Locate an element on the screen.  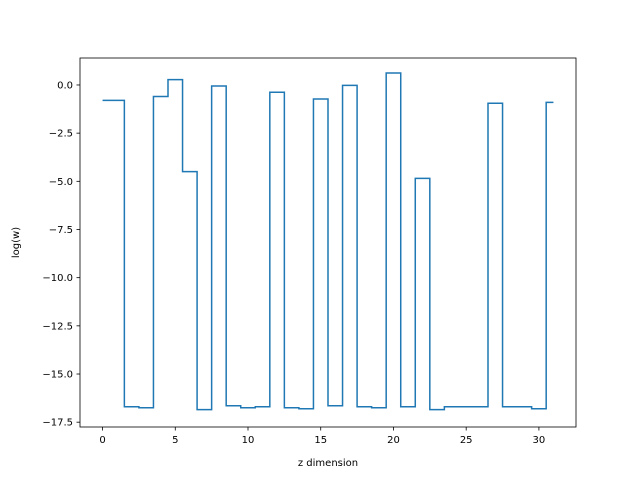
y-axis-label: log(w) is located at coordinates (16, 242).